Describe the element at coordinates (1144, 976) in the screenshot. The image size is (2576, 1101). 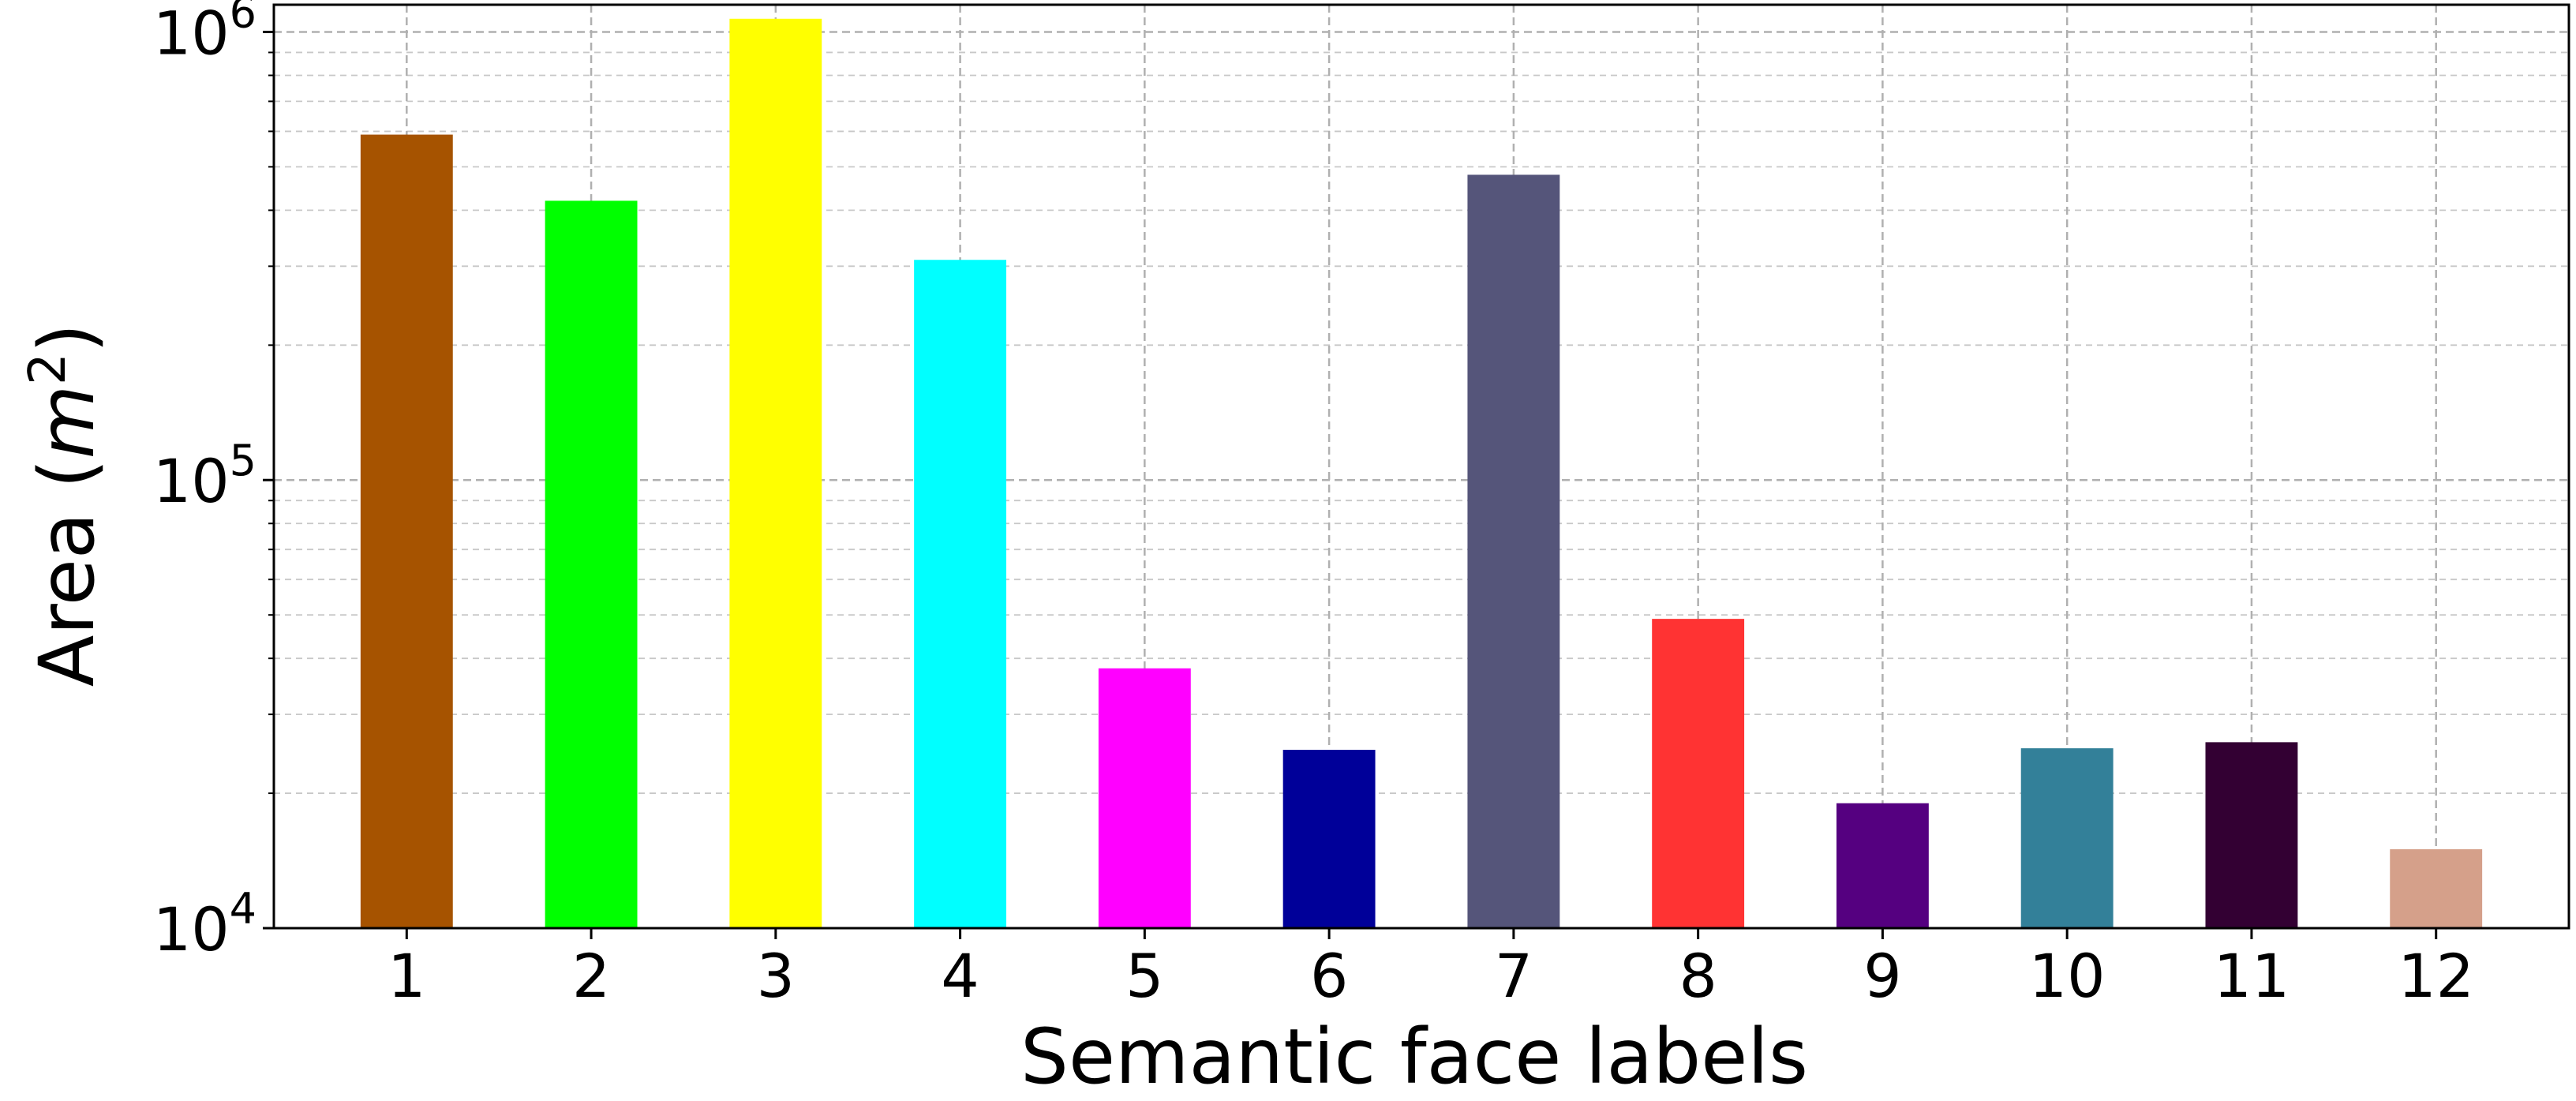
I see `x-tick-label: 5` at that location.